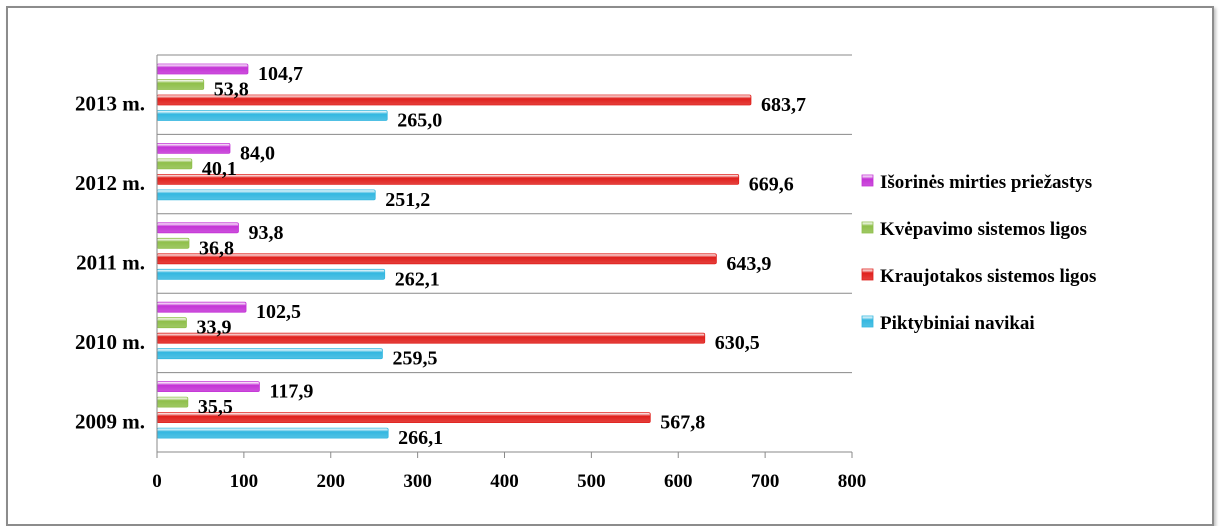 Image resolution: width=1224 pixels, height=526 pixels. Describe the element at coordinates (771, 184) in the screenshot. I see `data-label: 669,6` at that location.